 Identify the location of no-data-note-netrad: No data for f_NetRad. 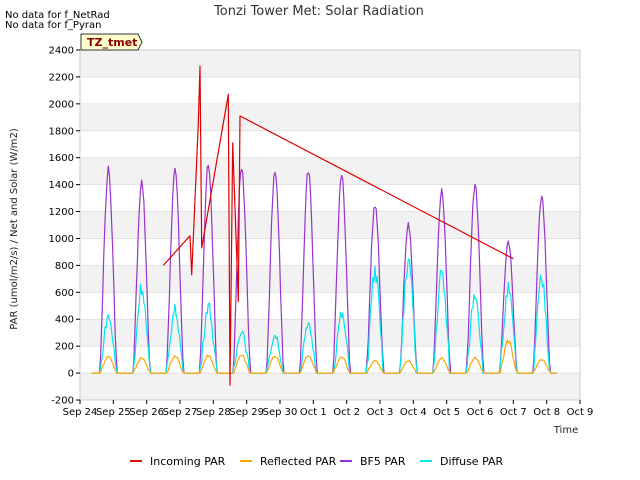
(57, 15).